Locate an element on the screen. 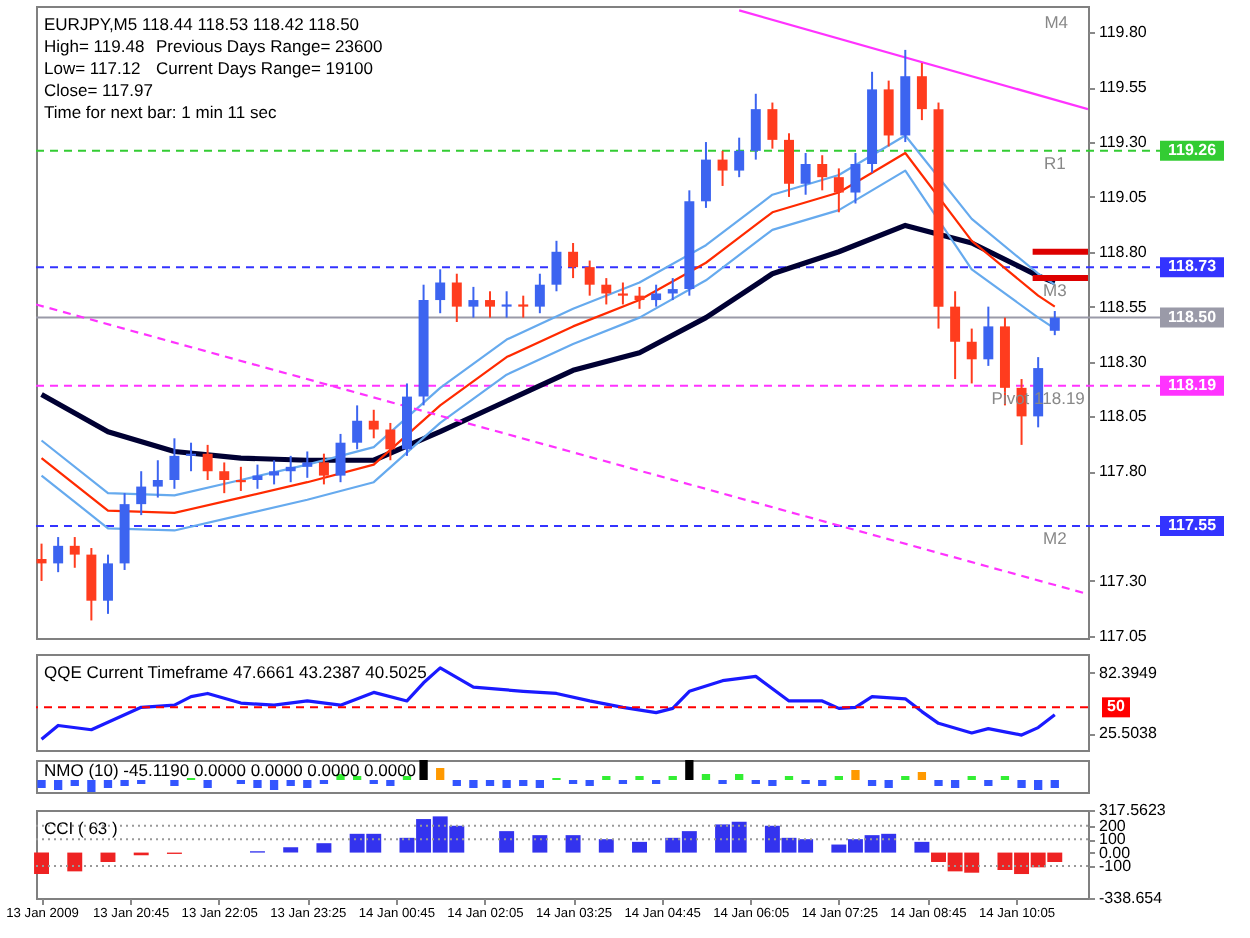  text: QQE Current Timeframe 47.6661 43.2387 40.5025 is located at coordinates (236, 672).